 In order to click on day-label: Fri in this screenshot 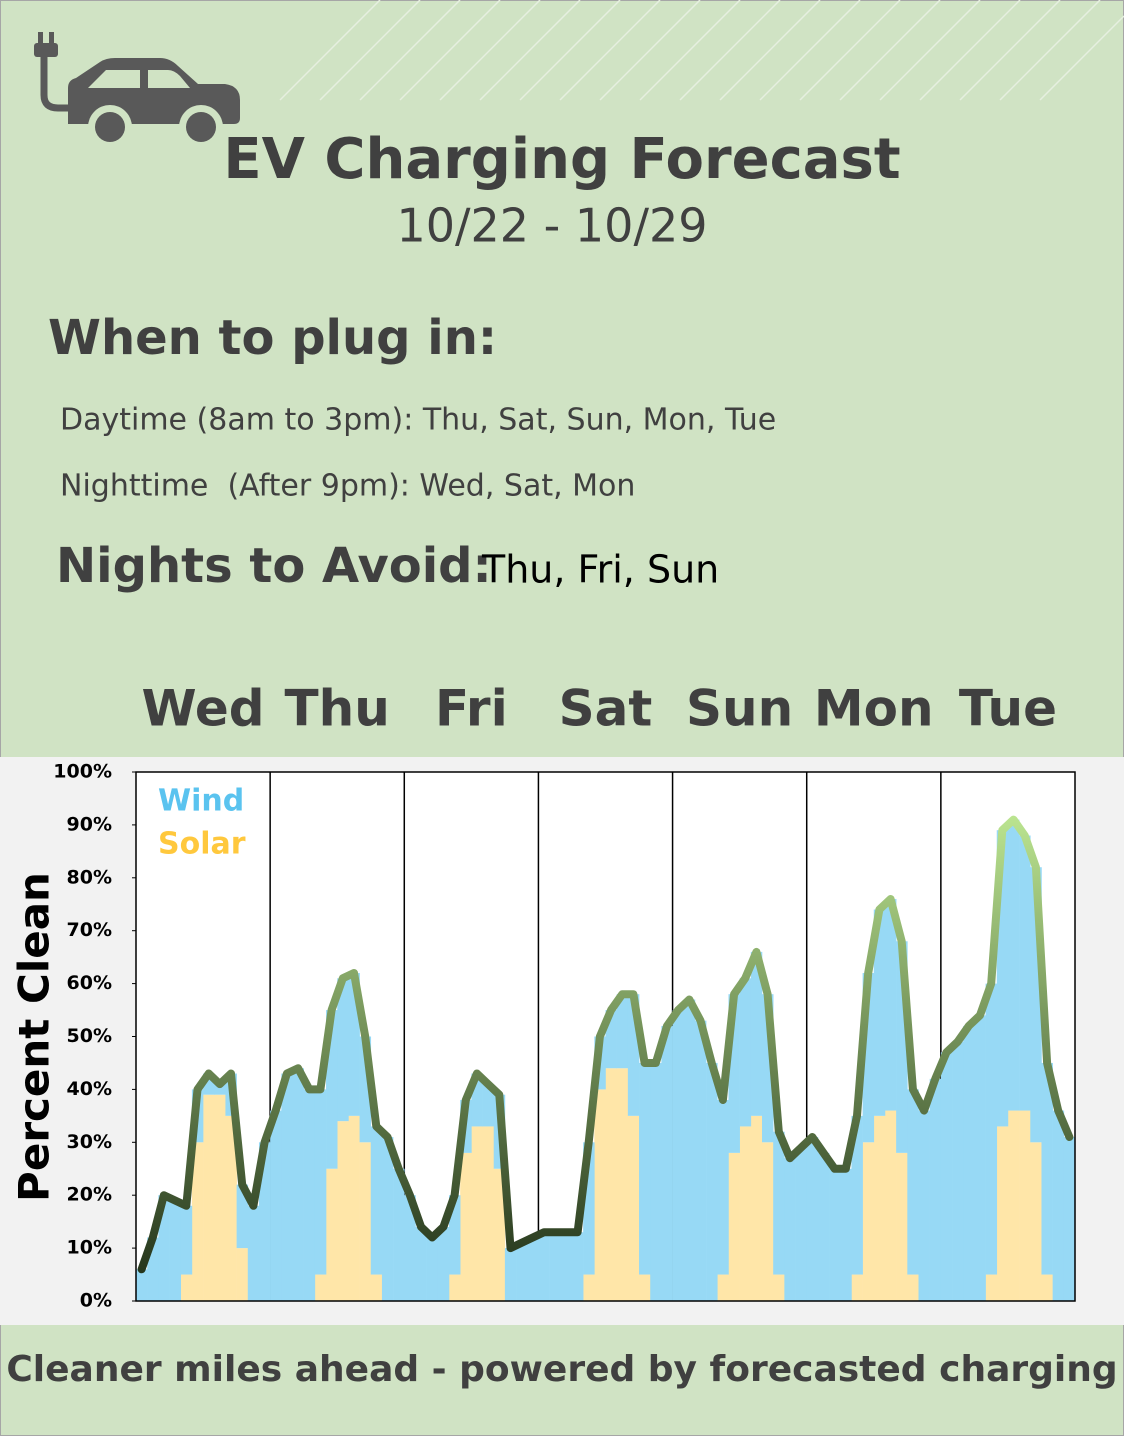, I will do `click(471, 709)`.